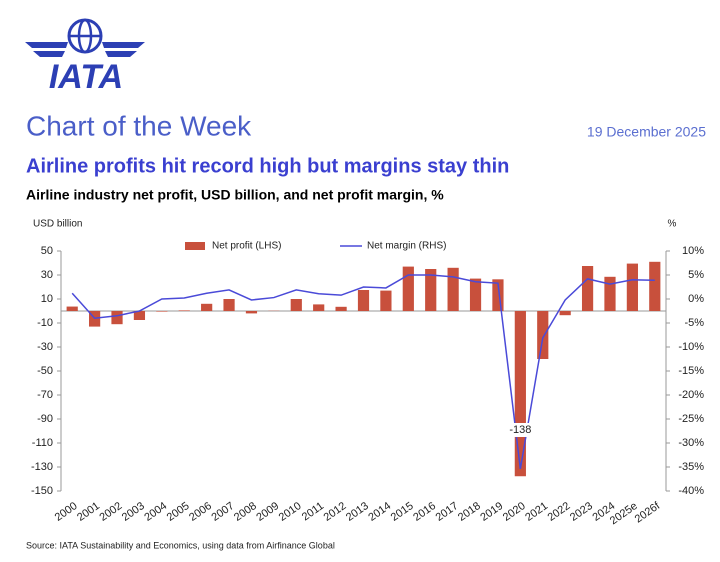 This screenshot has width=720, height=562. Describe the element at coordinates (648, 512) in the screenshot. I see `x-tick-label: 2026f` at that location.